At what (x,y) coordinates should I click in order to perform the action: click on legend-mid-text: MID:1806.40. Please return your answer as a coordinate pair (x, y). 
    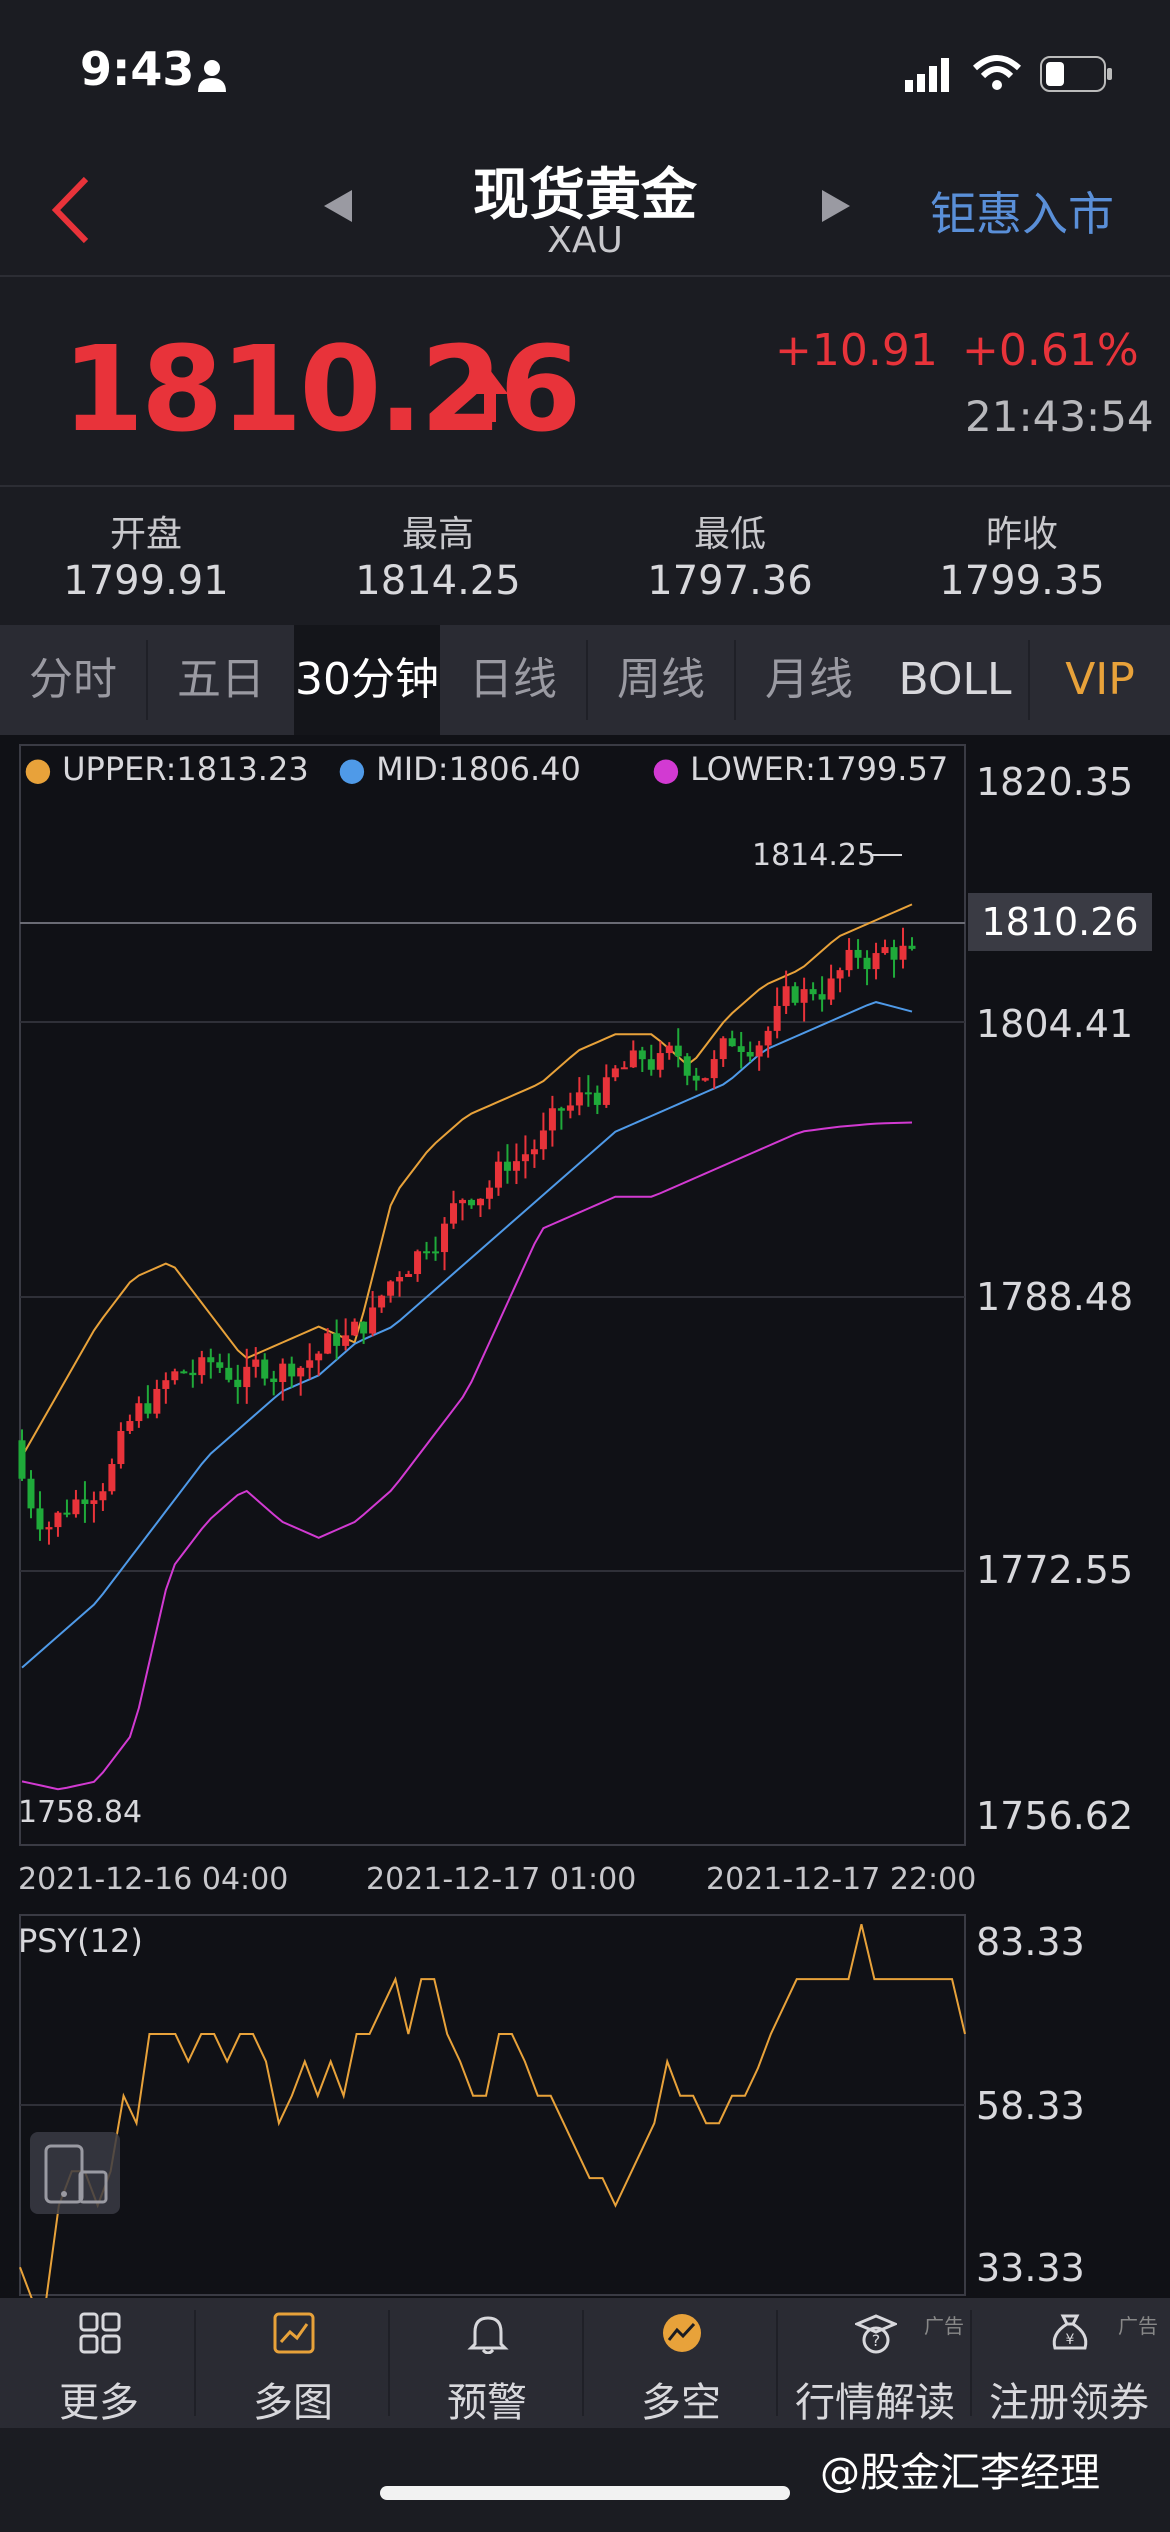
    Looking at the image, I should click on (478, 769).